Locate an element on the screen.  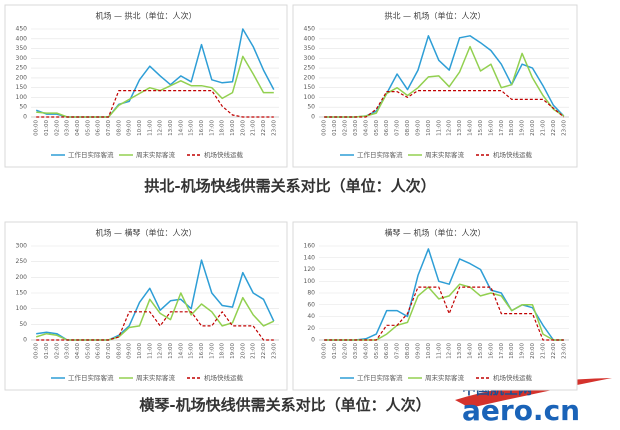
caption: 拱北-机场快线供需关系对比（单位：人次） is located at coordinates (289, 186).